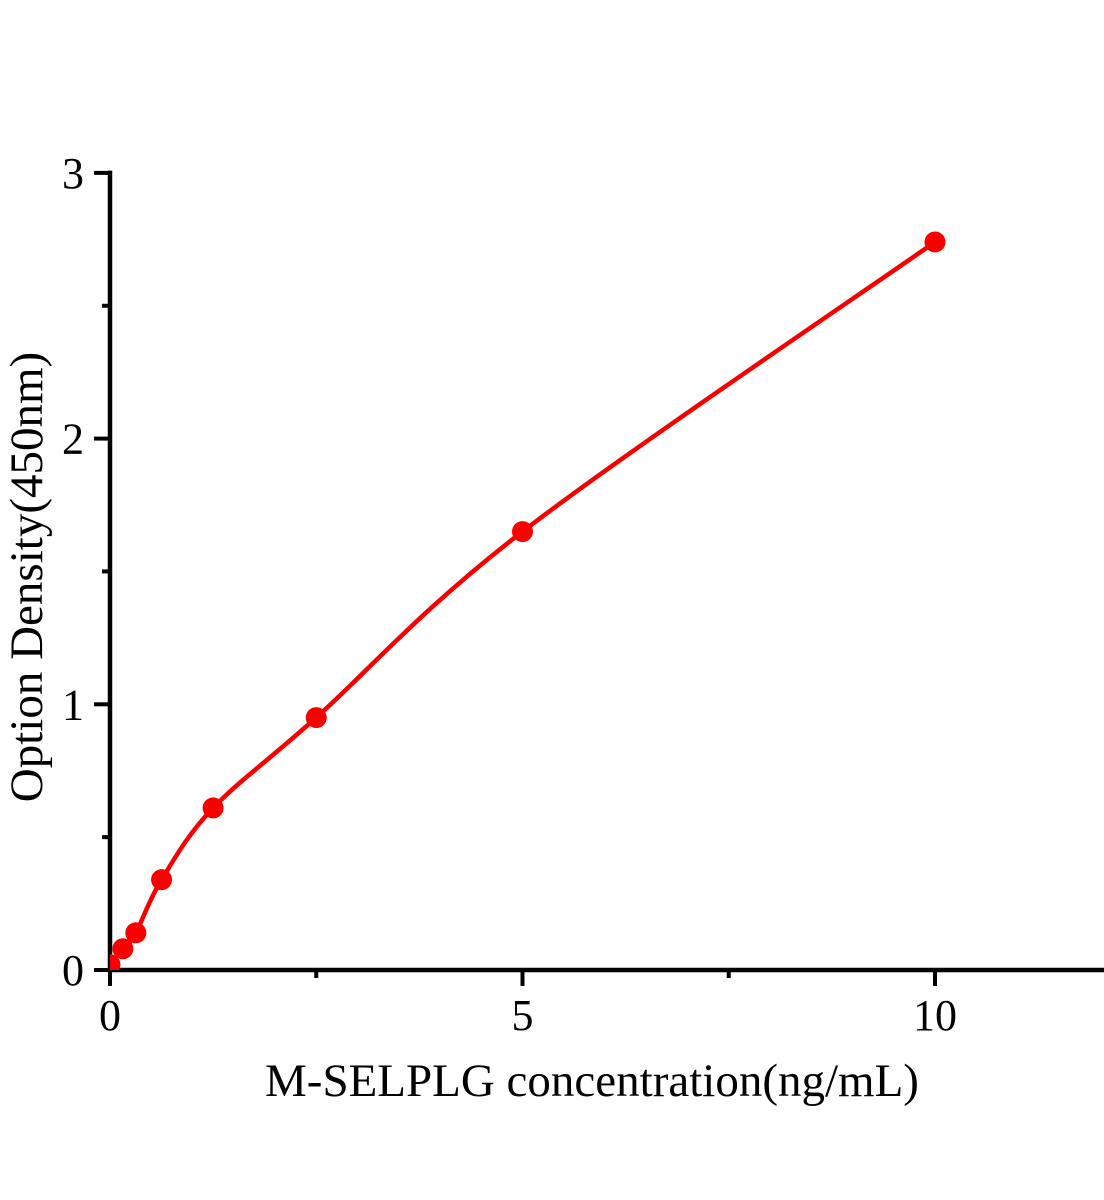 The width and height of the screenshot is (1104, 1200). I want to click on x-tick-label: 5, so click(523, 1015).